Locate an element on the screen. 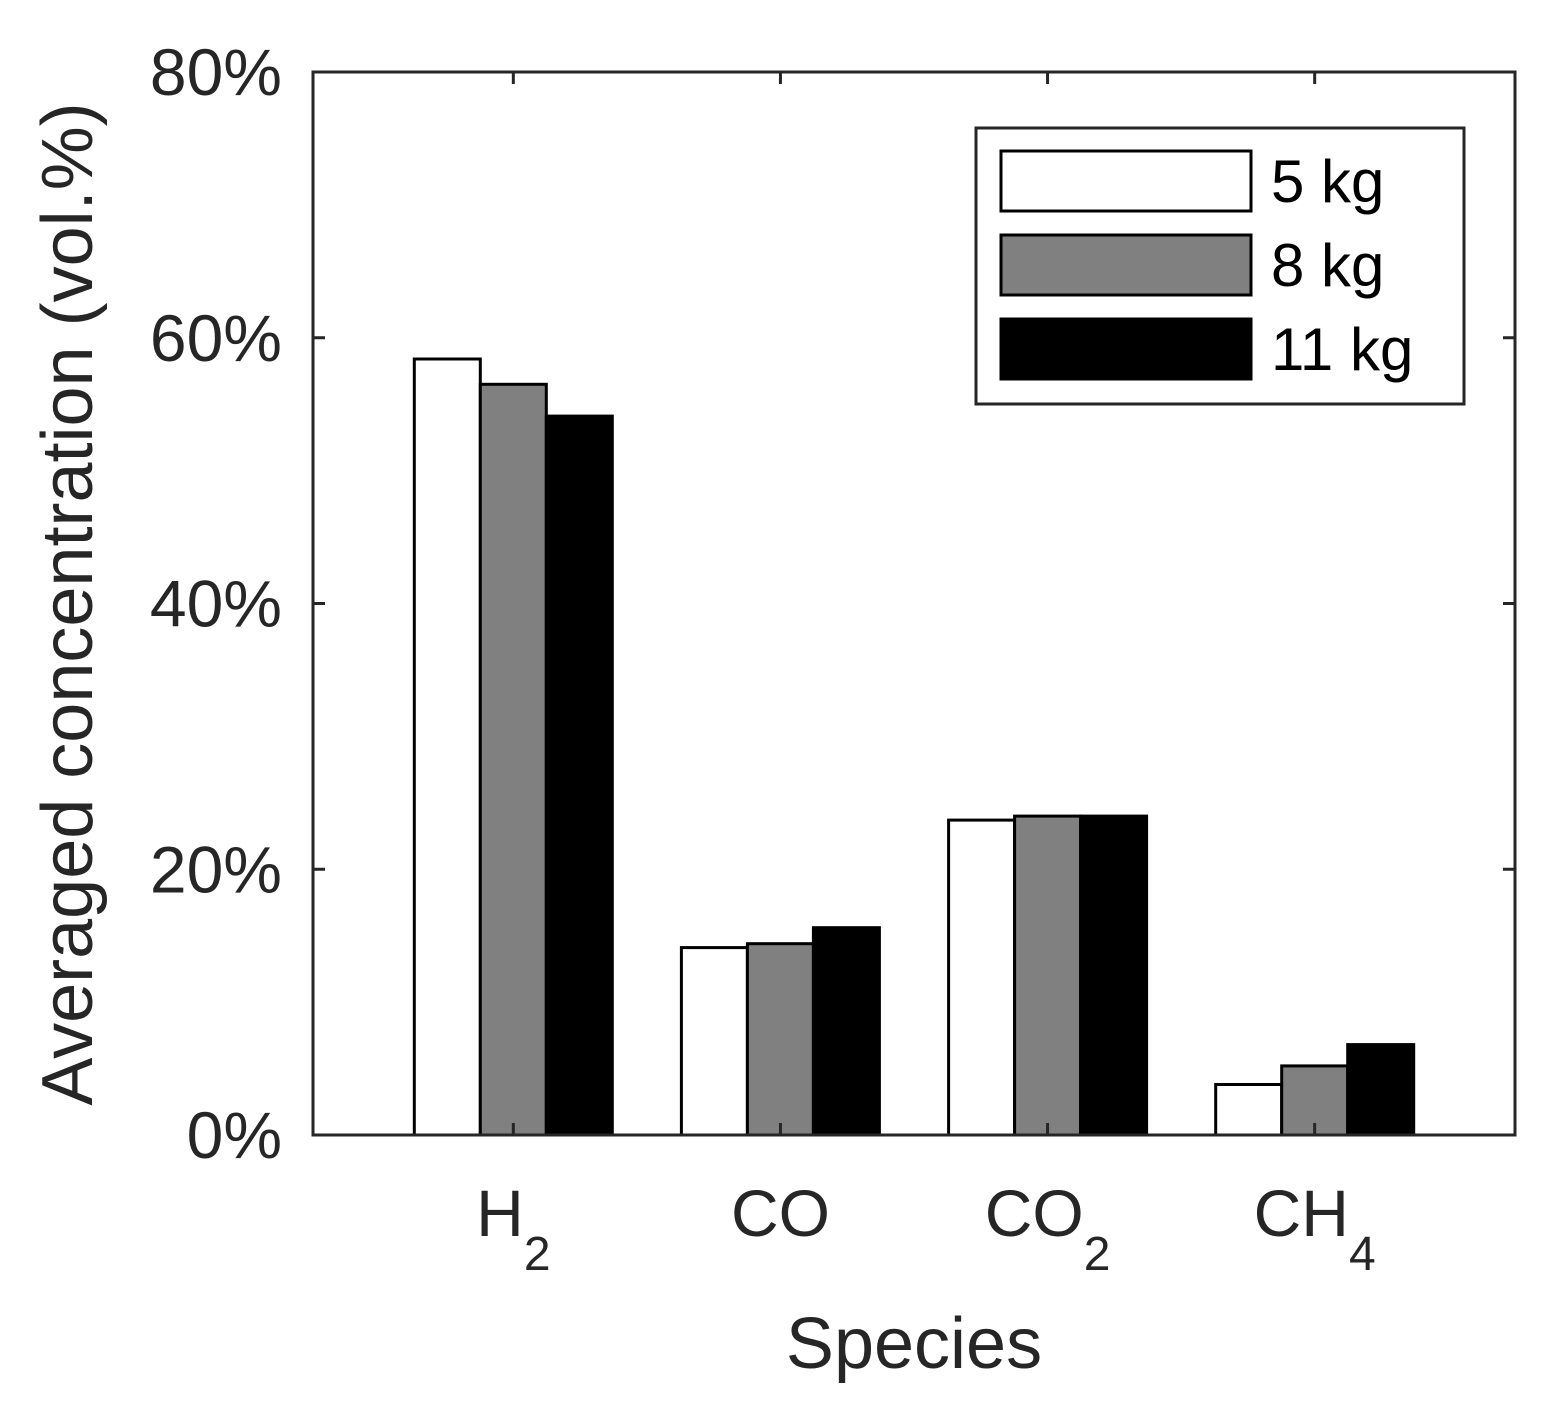 The width and height of the screenshot is (1548, 1410). x-axis-title: Species is located at coordinates (914, 1344).